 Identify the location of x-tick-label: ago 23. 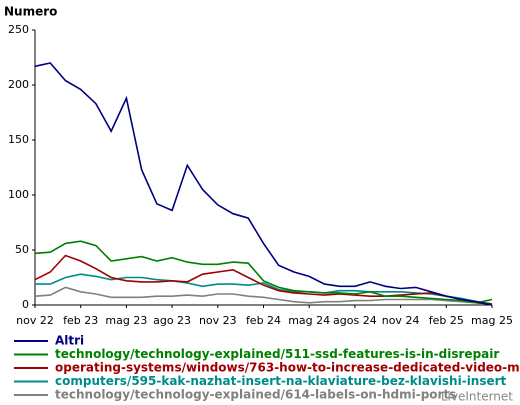
(172, 320).